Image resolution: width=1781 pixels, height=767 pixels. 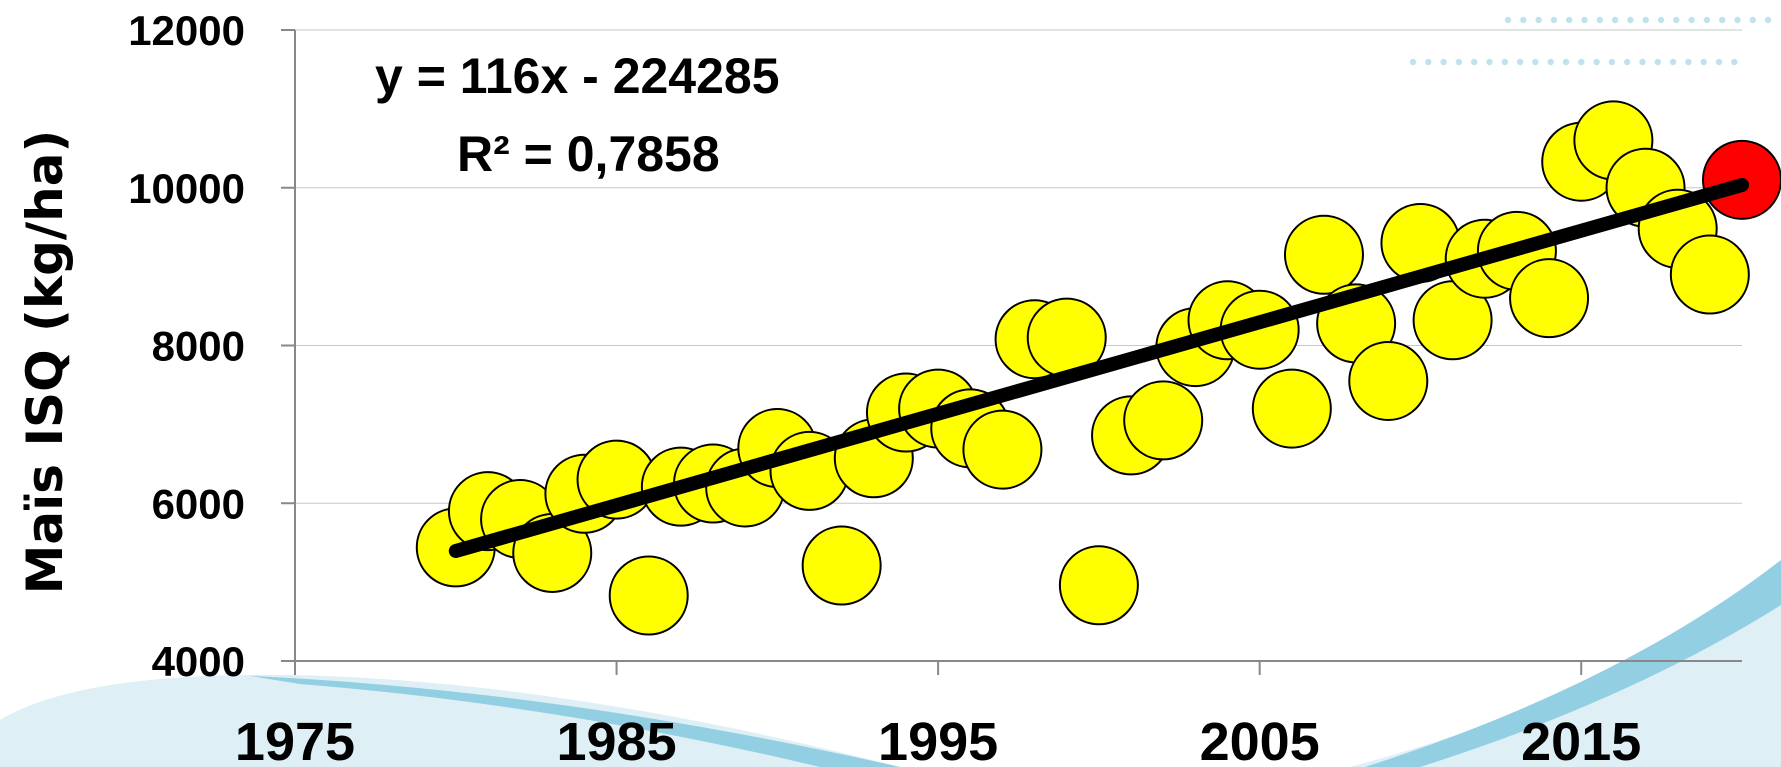 I want to click on y-tick-label-4000: 4000, so click(x=198, y=661).